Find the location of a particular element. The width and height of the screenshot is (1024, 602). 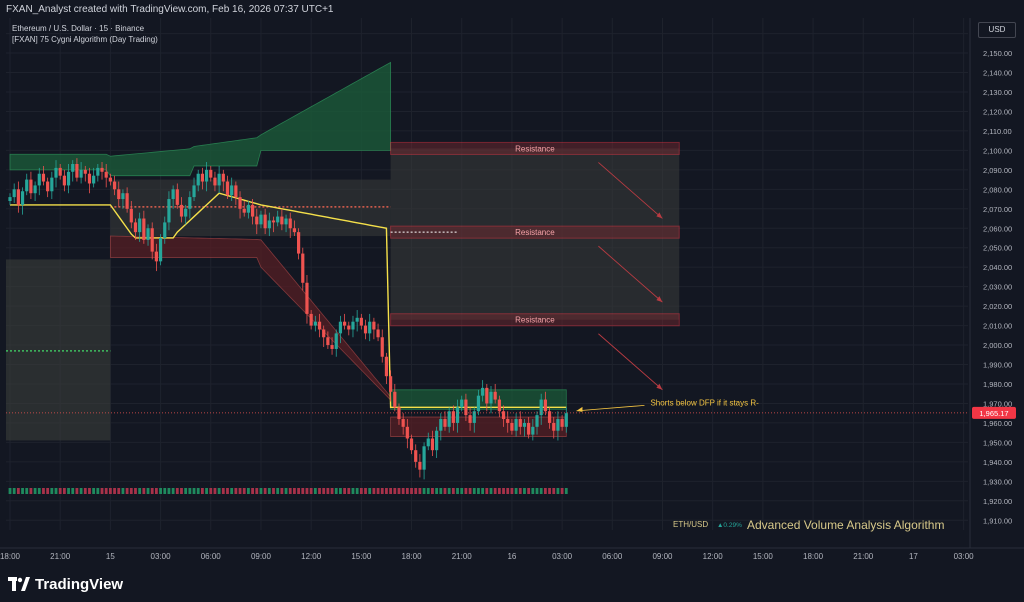

y-tick-label: 2,000.00 is located at coordinates (997, 345).